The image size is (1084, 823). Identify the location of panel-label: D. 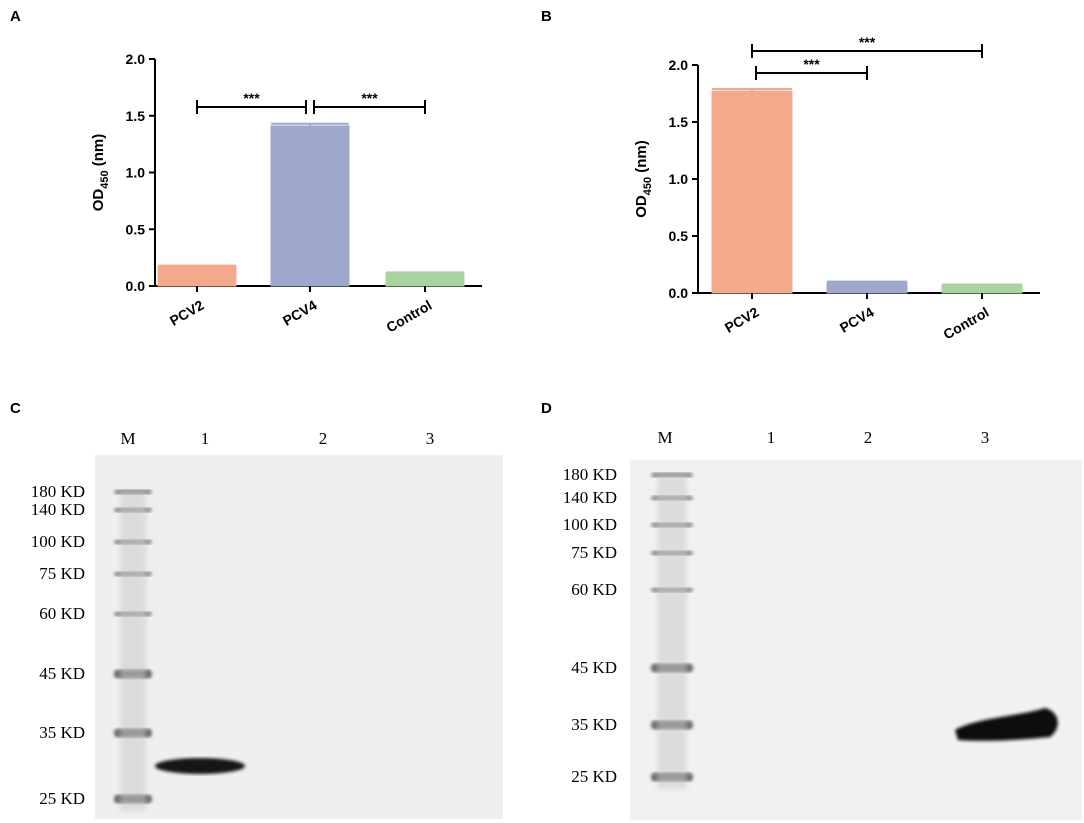
(546, 408).